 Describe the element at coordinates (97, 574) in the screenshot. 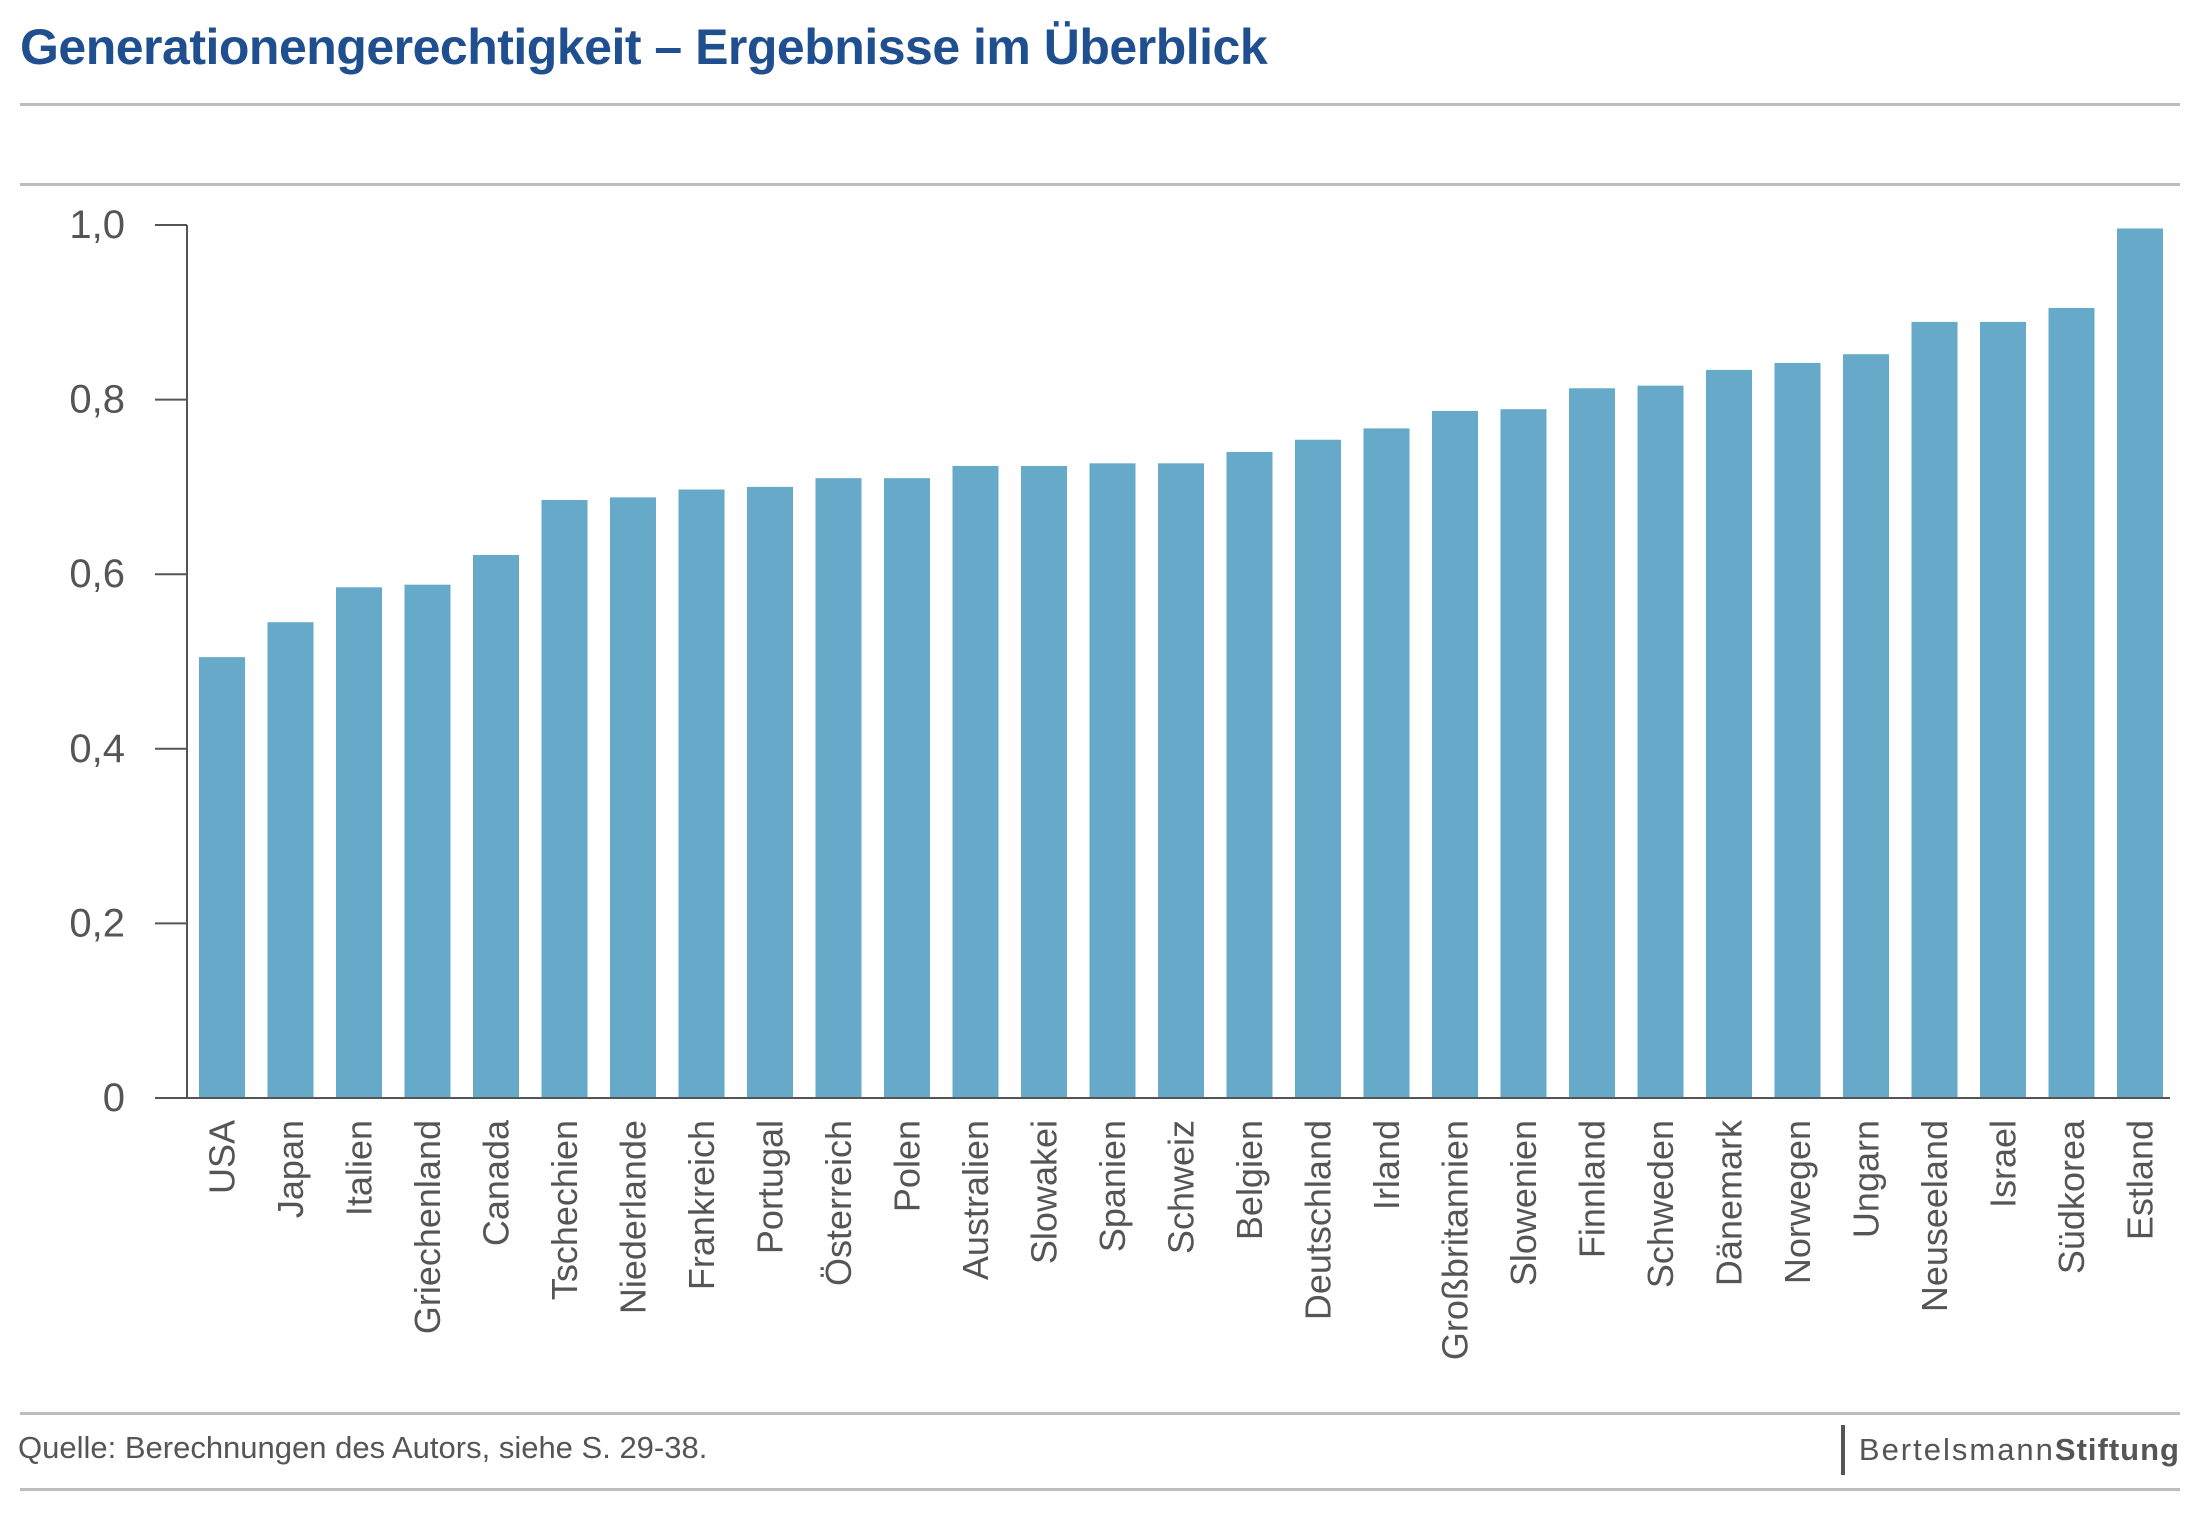

I see `y-tick-label-3: 0,6` at that location.